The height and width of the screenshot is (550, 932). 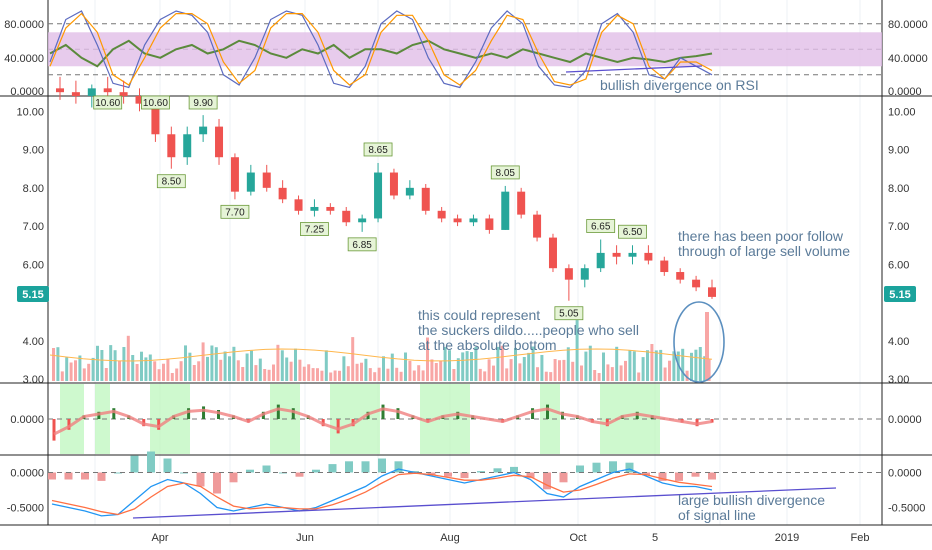 What do you see at coordinates (633, 232) in the screenshot?
I see `price-point-label: 6.50` at bounding box center [633, 232].